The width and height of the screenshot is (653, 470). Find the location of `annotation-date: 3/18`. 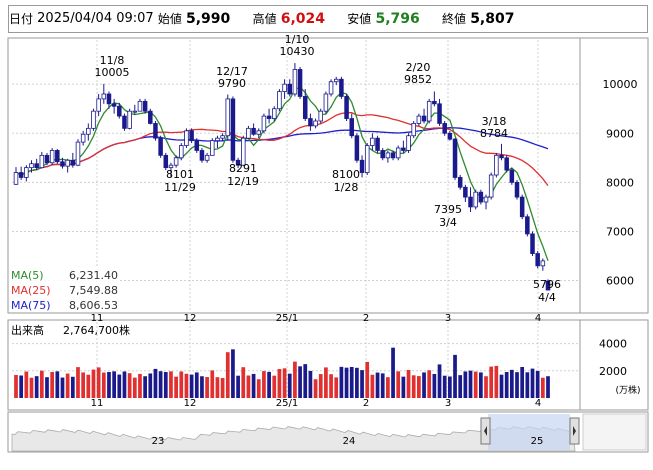

annotation-date: 3/18 is located at coordinates (494, 121).